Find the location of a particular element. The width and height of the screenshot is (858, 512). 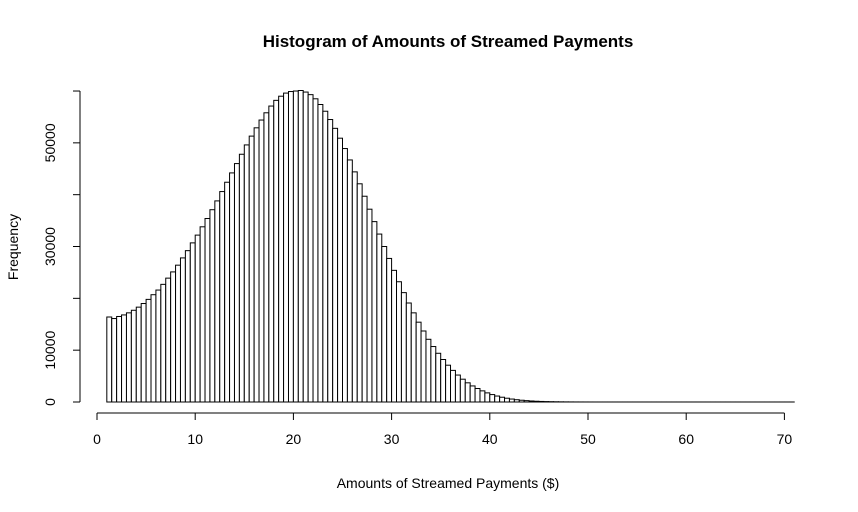

x-tick-label: 20 is located at coordinates (294, 439).